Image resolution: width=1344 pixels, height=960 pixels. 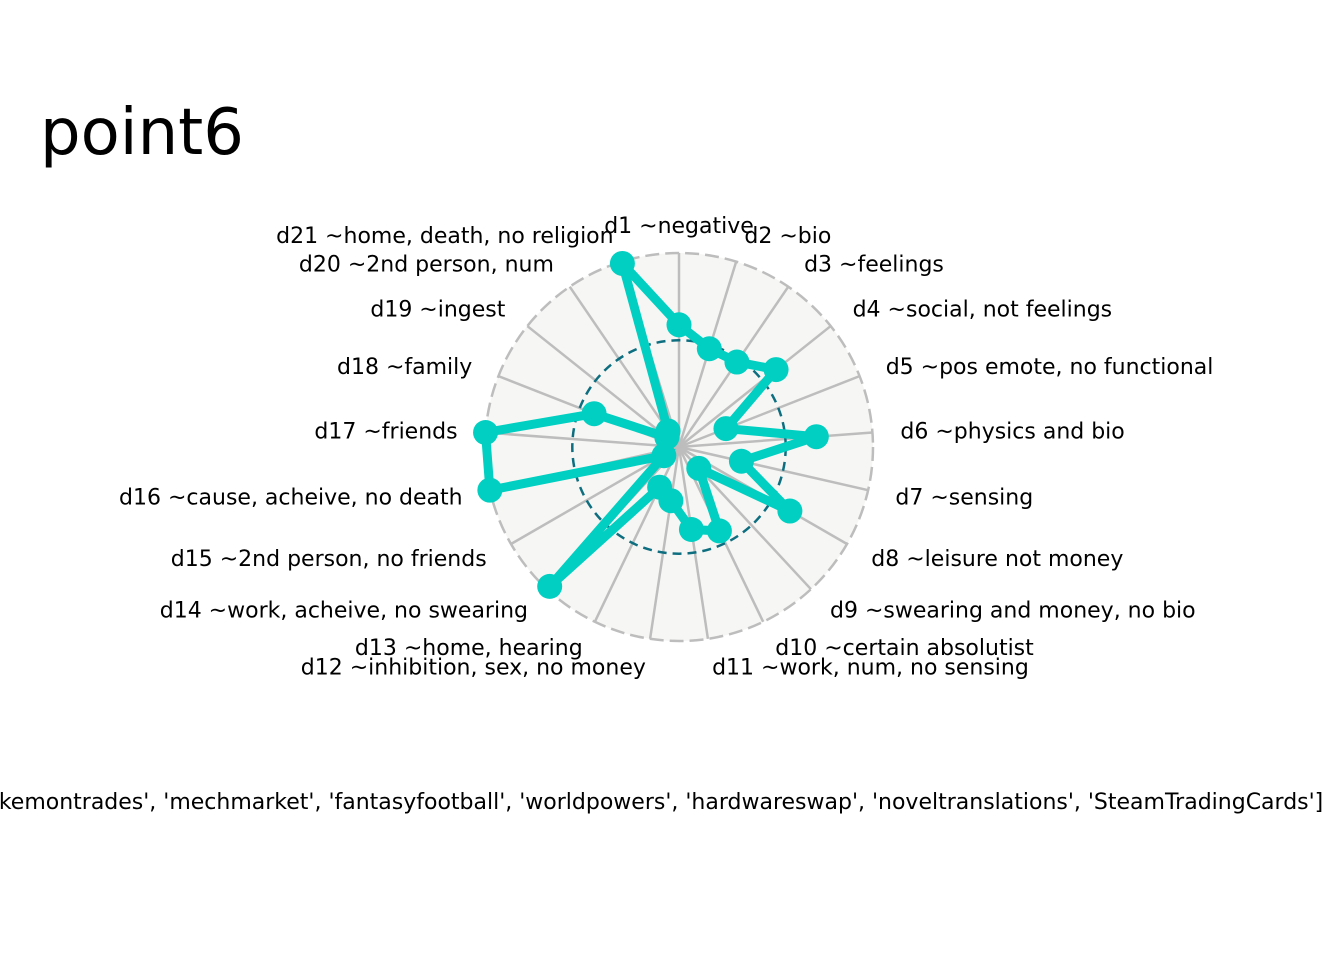 I want to click on data-point-d8, so click(x=790, y=511).